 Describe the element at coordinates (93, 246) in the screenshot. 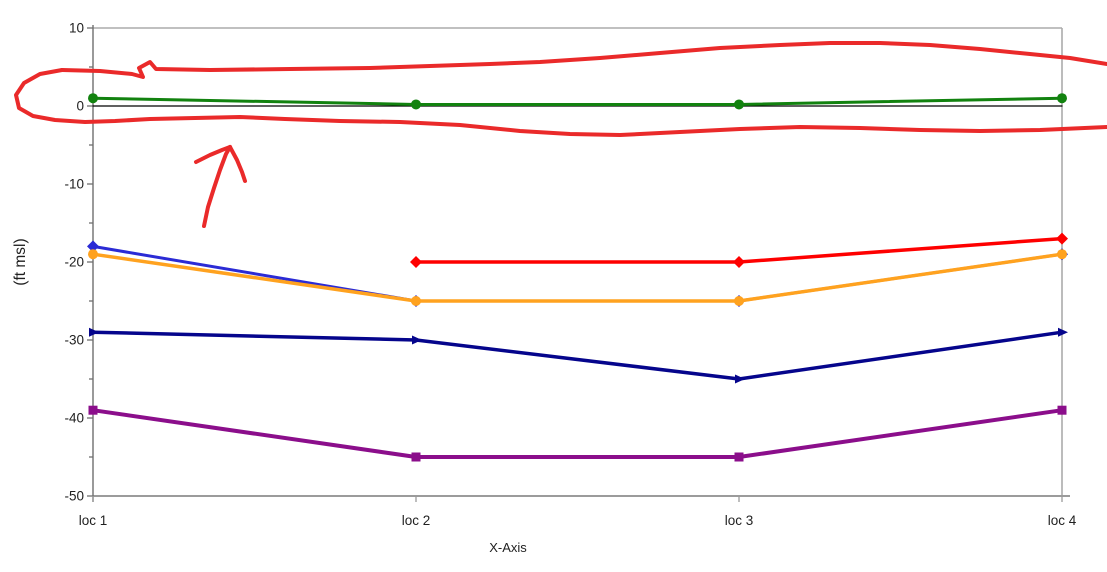

I see `series-blue-series-marker` at that location.